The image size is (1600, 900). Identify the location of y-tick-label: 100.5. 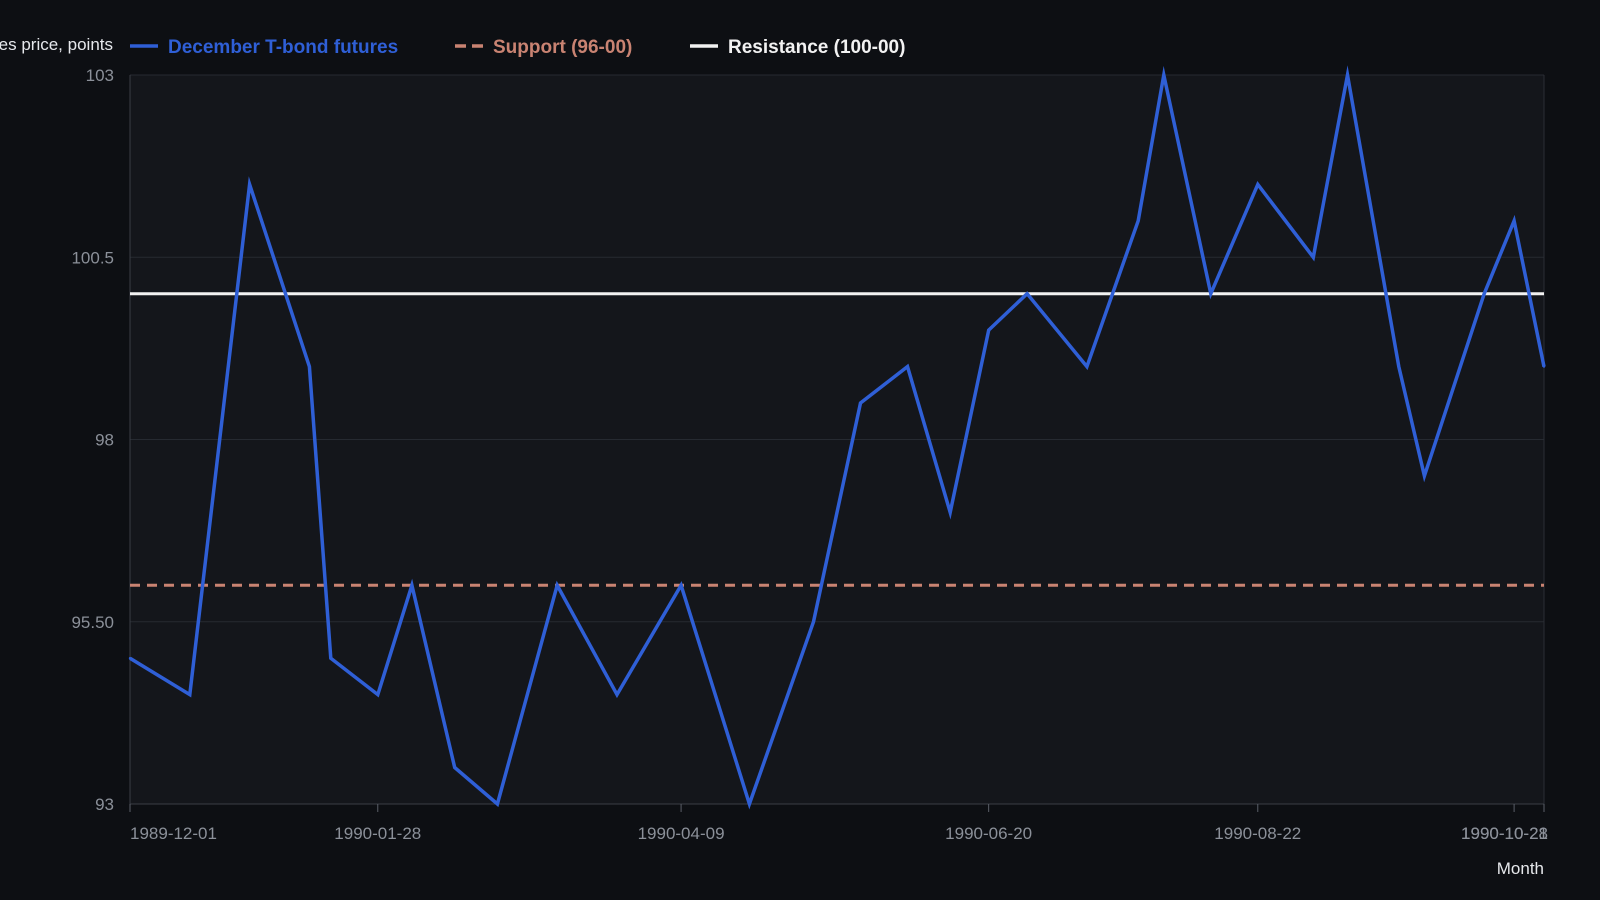
(92, 257).